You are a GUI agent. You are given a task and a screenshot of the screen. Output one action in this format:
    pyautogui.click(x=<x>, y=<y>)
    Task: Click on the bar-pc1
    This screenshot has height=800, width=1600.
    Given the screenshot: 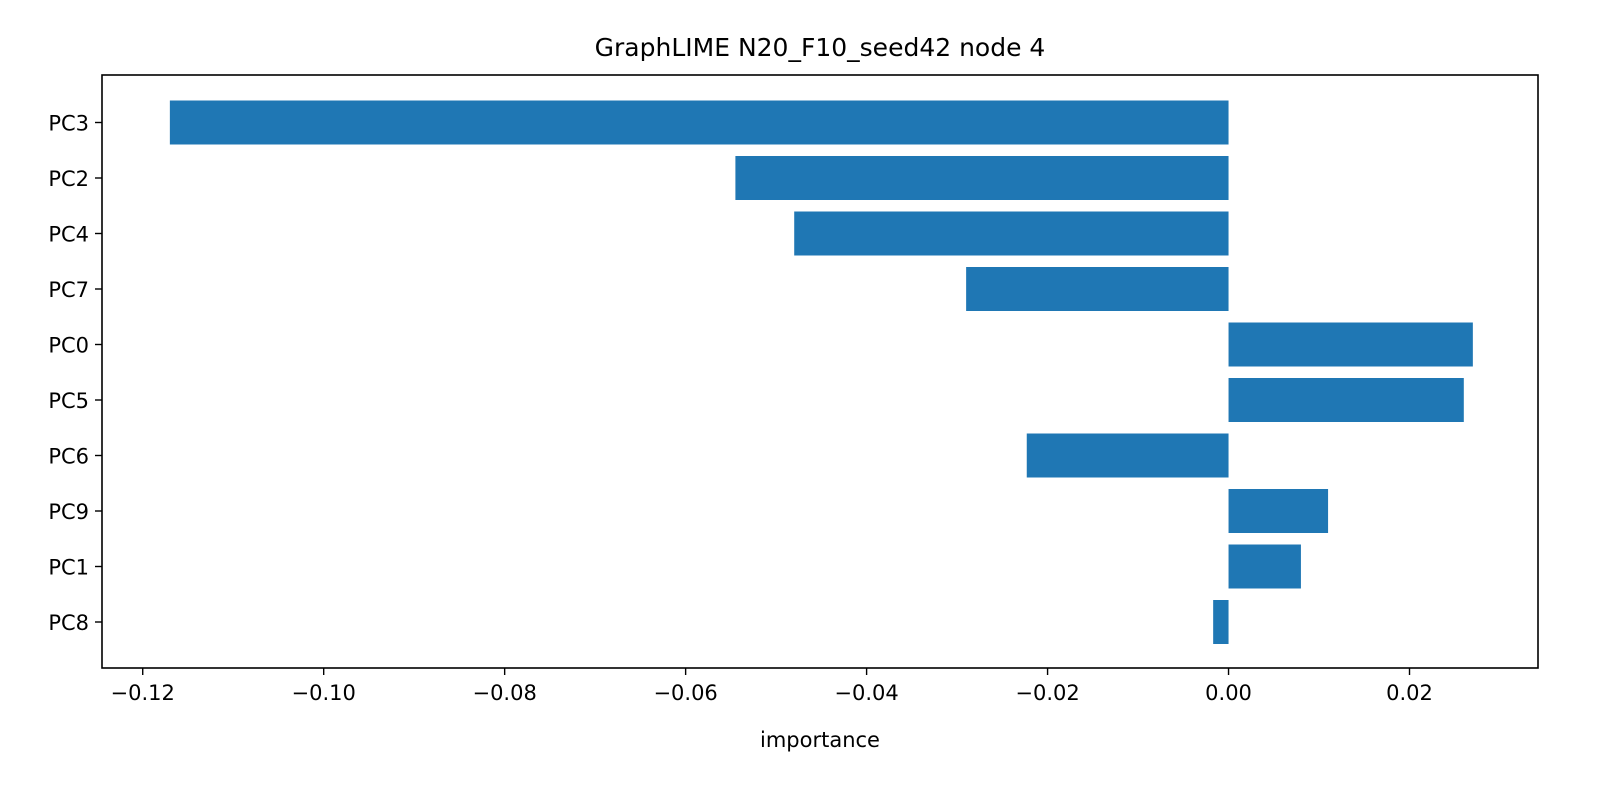 What is the action you would take?
    pyautogui.click(x=1264, y=566)
    